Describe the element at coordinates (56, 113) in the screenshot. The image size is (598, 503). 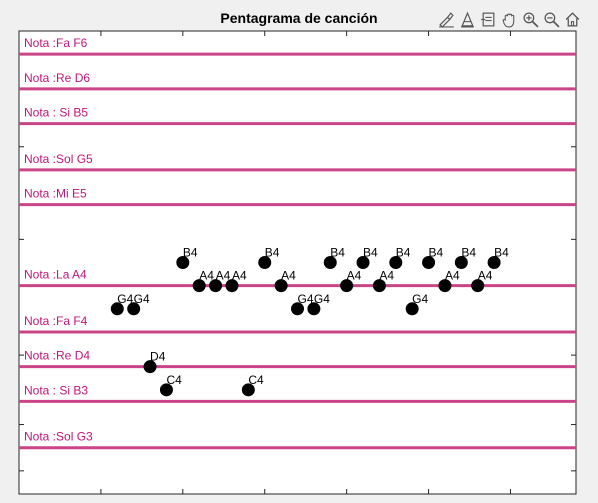
I see `staff-line-label: Nota : Si B5` at that location.